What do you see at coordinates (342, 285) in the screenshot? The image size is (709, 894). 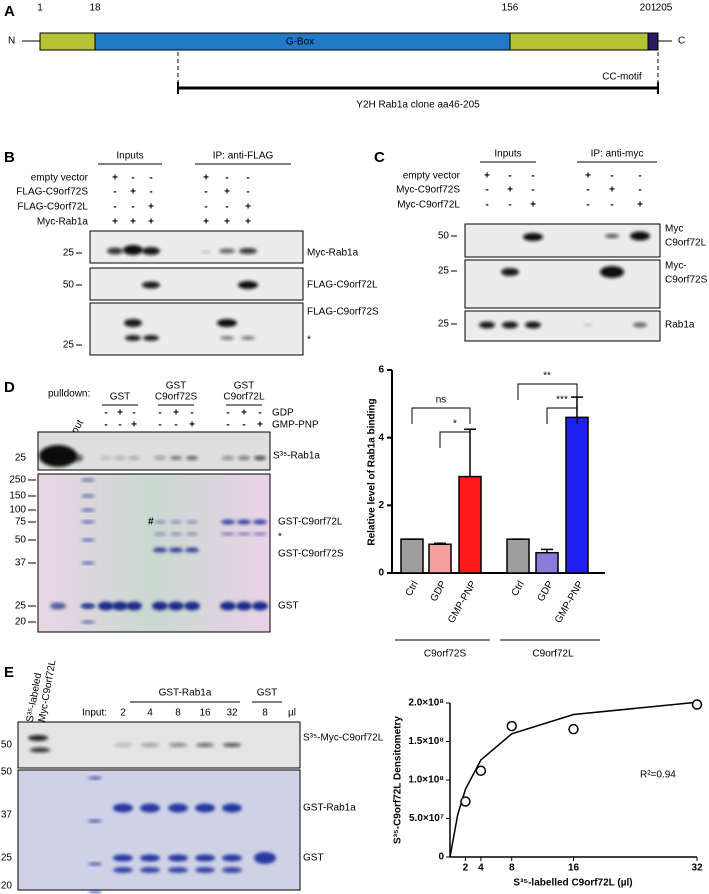 I see `band-label: FLAG-C9orf72L` at bounding box center [342, 285].